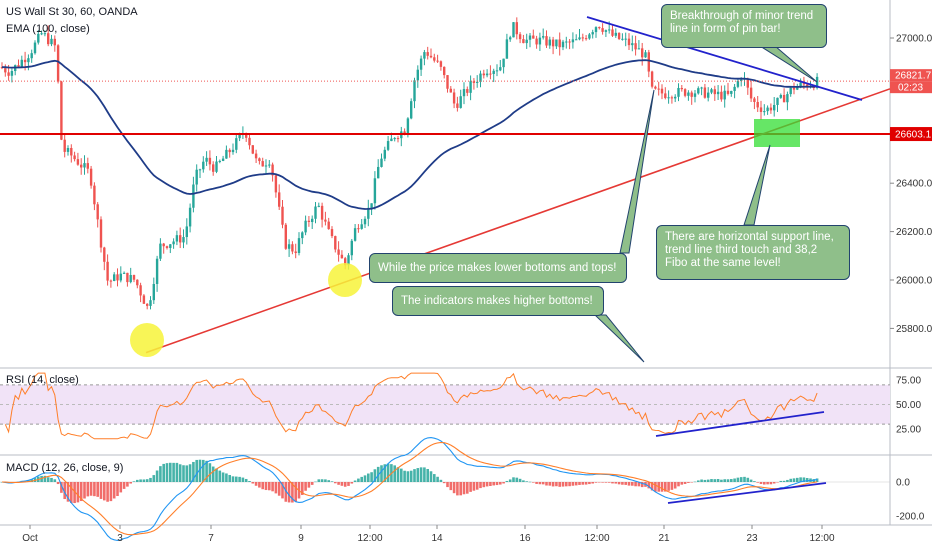 Image resolution: width=932 pixels, height=555 pixels. What do you see at coordinates (914, 329) in the screenshot?
I see `price-tick-label: 25800.0` at bounding box center [914, 329].